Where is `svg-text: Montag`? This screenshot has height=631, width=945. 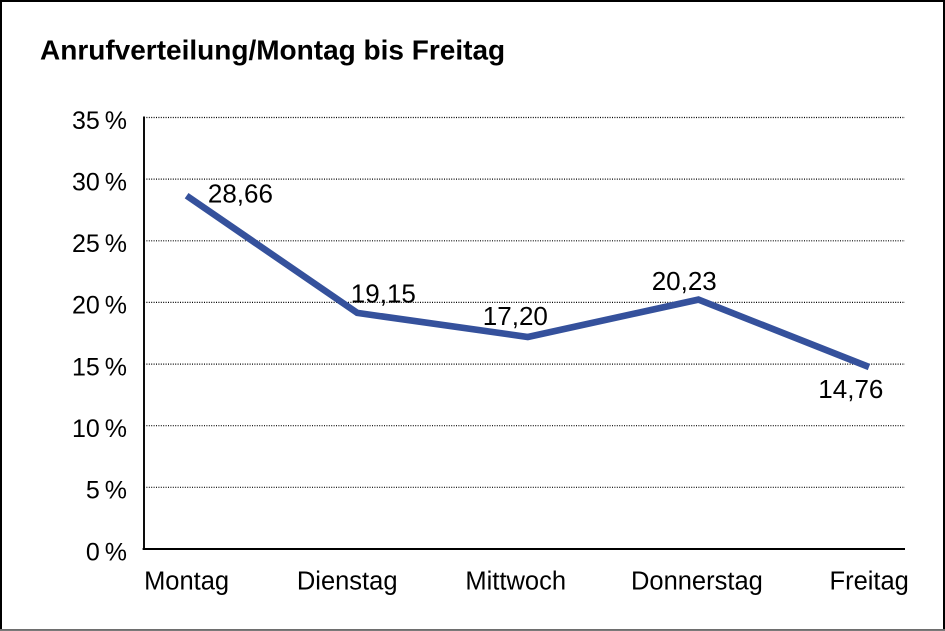
svg-text: Montag is located at coordinates (186, 581).